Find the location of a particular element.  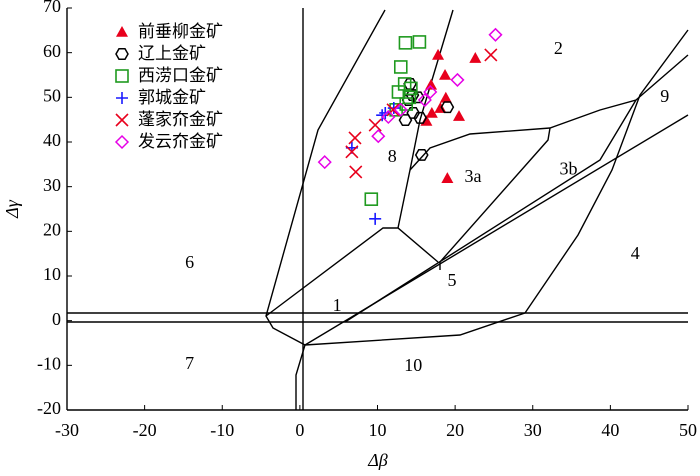

x-tick-label: 0 is located at coordinates (299, 430).